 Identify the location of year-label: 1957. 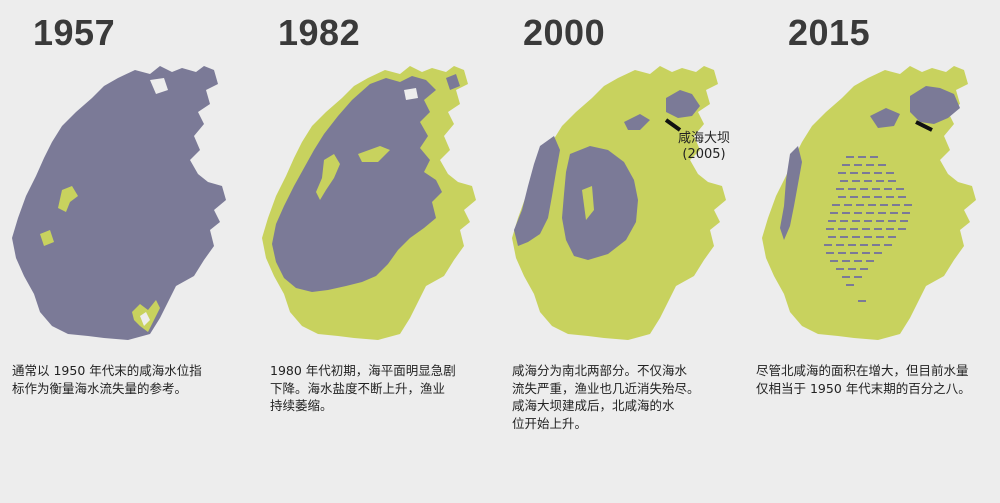
(74, 32).